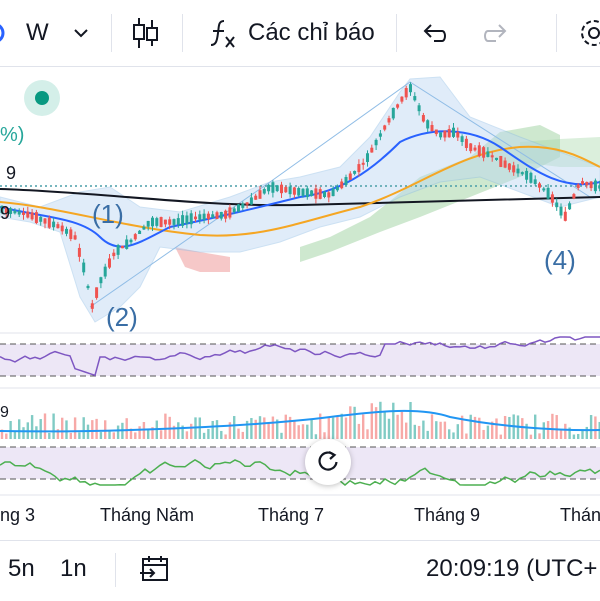  I want to click on x-axis-label: Tháng Năm, so click(147, 515).